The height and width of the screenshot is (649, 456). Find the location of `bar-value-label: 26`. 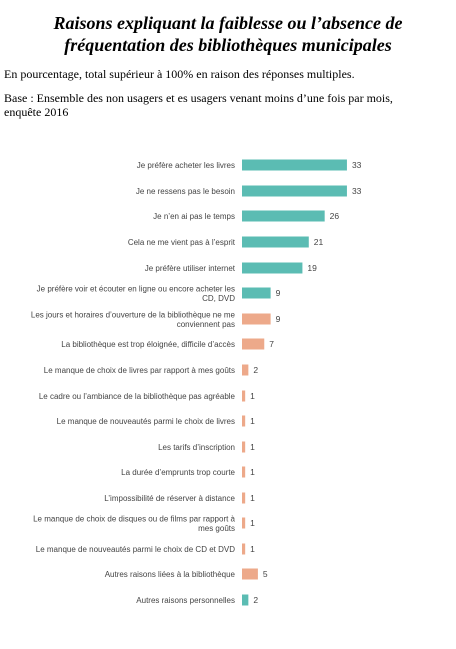

bar-value-label: 26 is located at coordinates (335, 216).